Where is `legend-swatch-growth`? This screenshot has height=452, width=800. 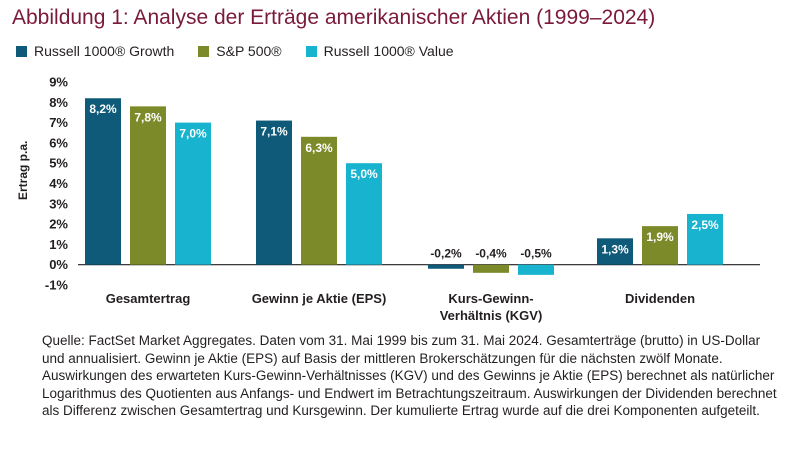
legend-swatch-growth is located at coordinates (21, 51).